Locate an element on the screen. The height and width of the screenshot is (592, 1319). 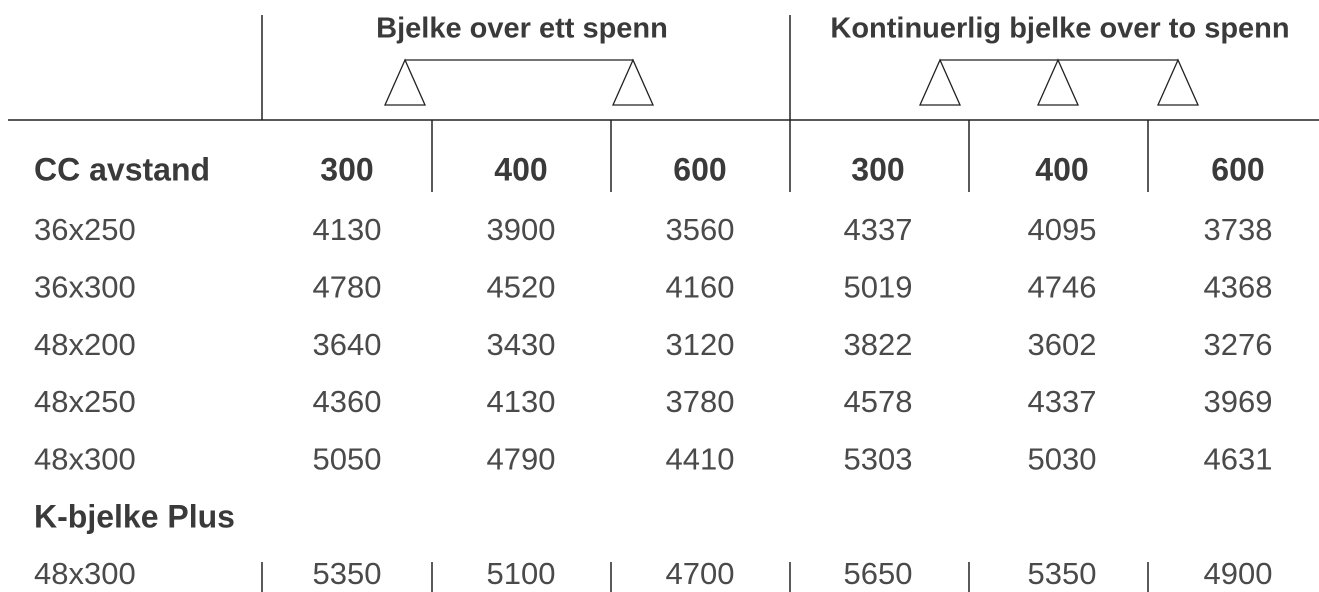
row-cell: 4520 is located at coordinates (521, 286).